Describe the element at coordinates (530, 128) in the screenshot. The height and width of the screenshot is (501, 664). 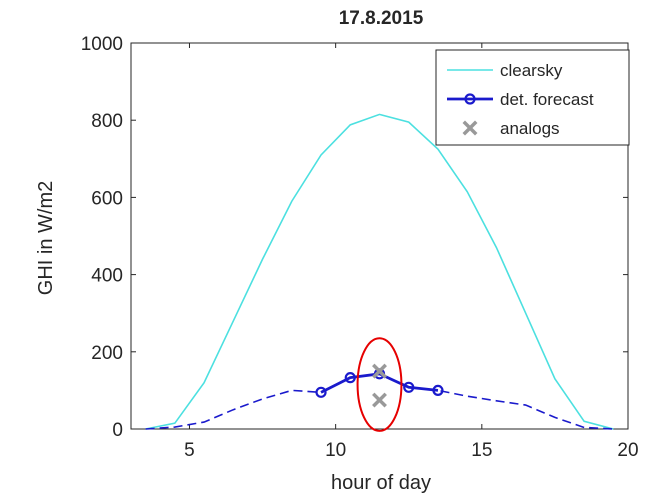
I see `legend-analogs-label: analogs` at that location.